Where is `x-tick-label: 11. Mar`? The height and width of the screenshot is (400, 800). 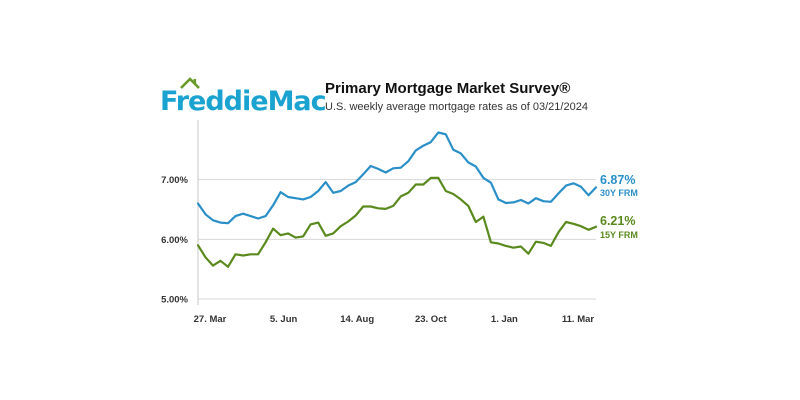 x-tick-label: 11. Mar is located at coordinates (578, 319).